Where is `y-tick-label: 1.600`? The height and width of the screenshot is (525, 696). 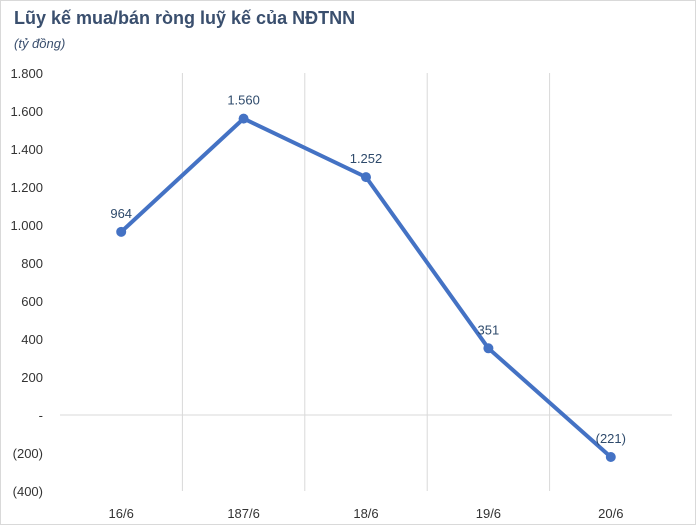
y-tick-label: 1.600 is located at coordinates (26, 111).